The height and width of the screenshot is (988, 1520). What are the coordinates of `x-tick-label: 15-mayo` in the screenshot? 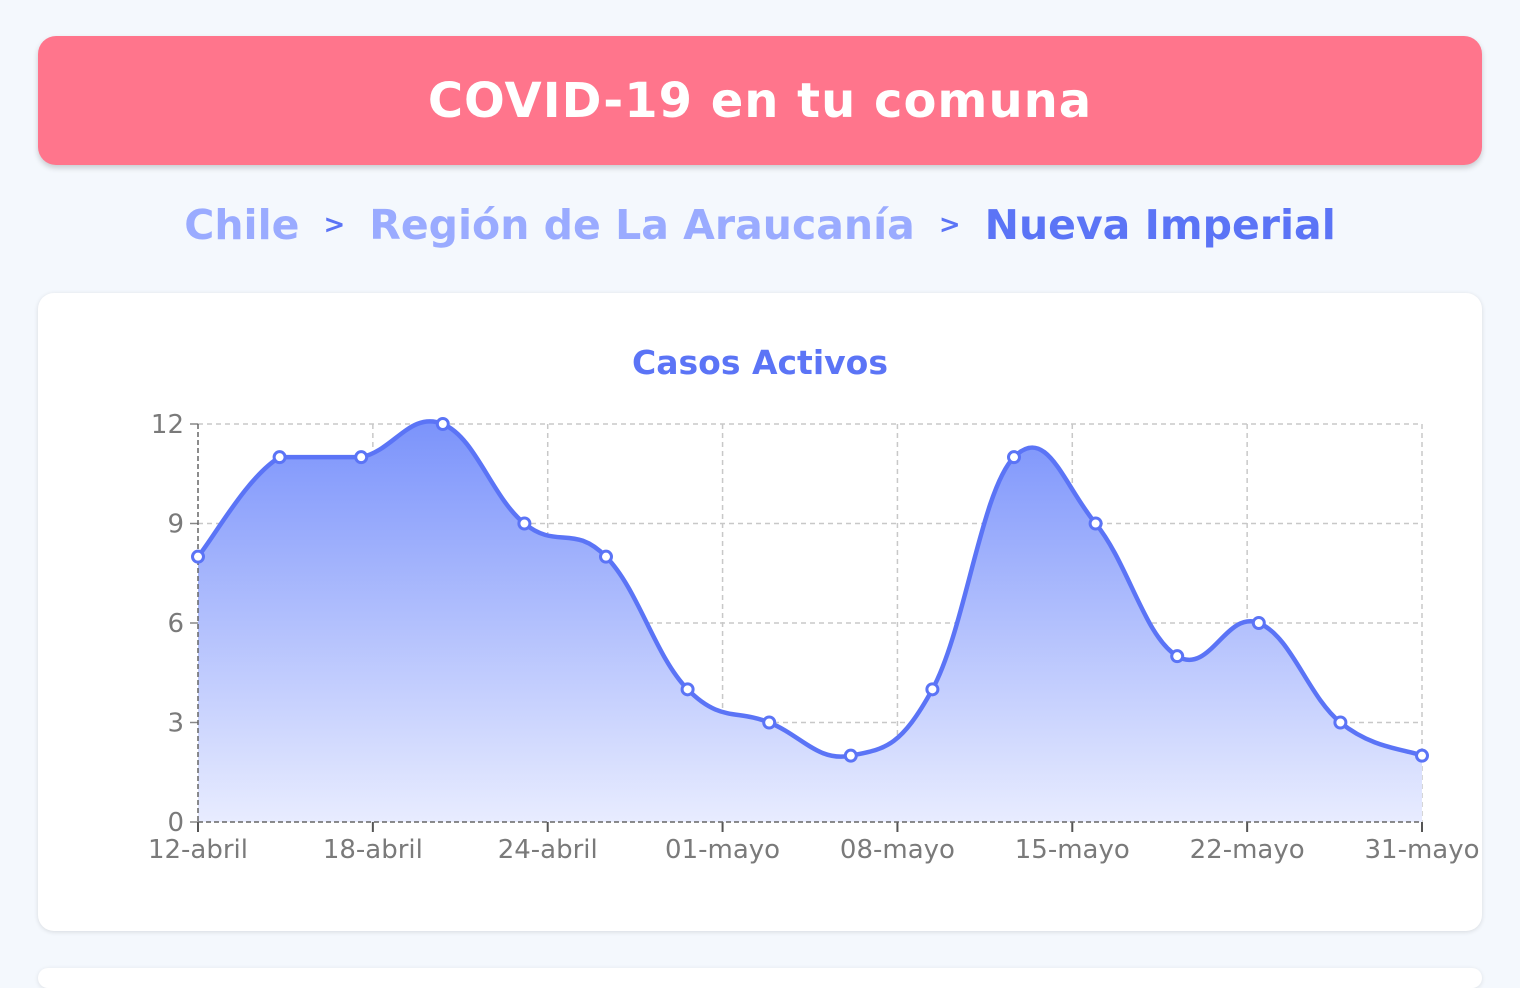 It's located at (1072, 850).